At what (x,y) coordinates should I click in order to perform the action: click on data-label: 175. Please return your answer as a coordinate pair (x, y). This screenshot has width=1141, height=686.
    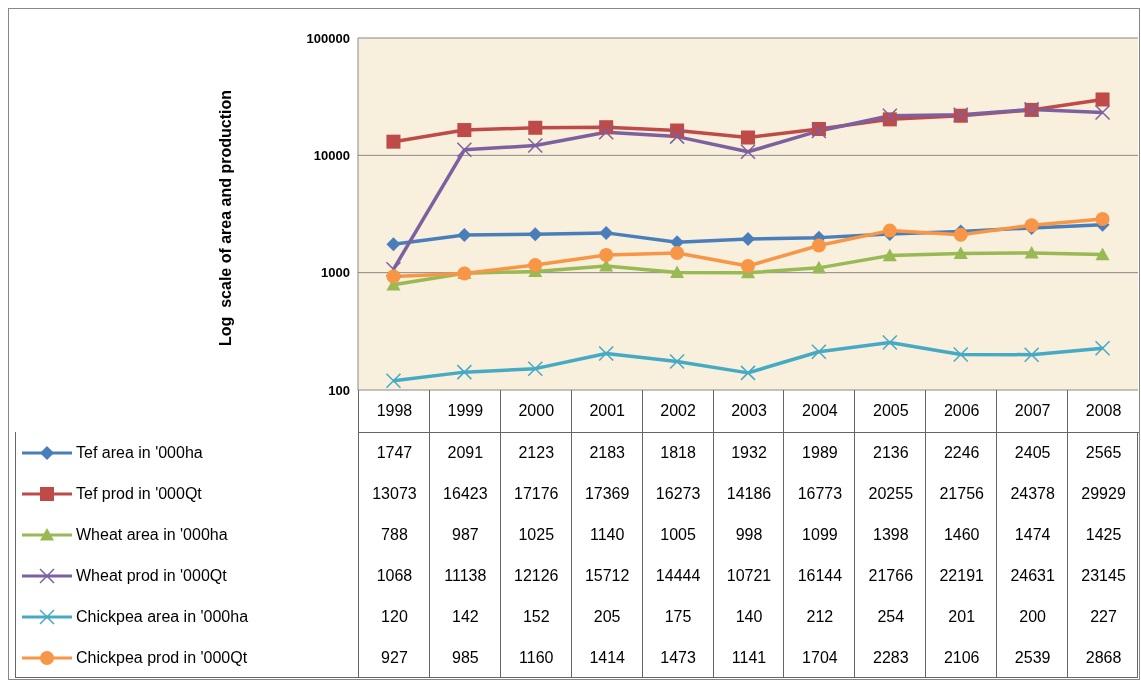
    Looking at the image, I should click on (677, 616).